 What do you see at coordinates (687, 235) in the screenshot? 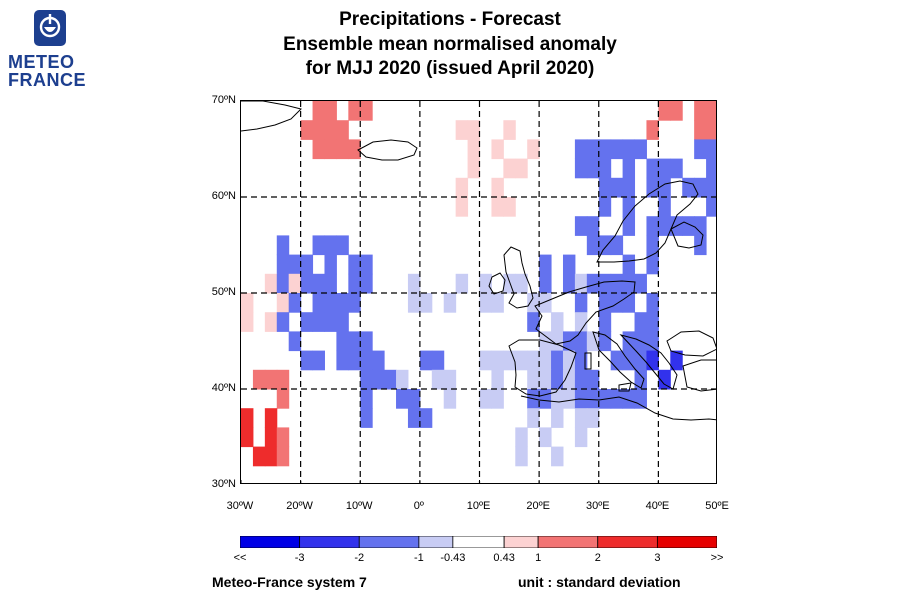
I see `coastline-finland-coast` at bounding box center [687, 235].